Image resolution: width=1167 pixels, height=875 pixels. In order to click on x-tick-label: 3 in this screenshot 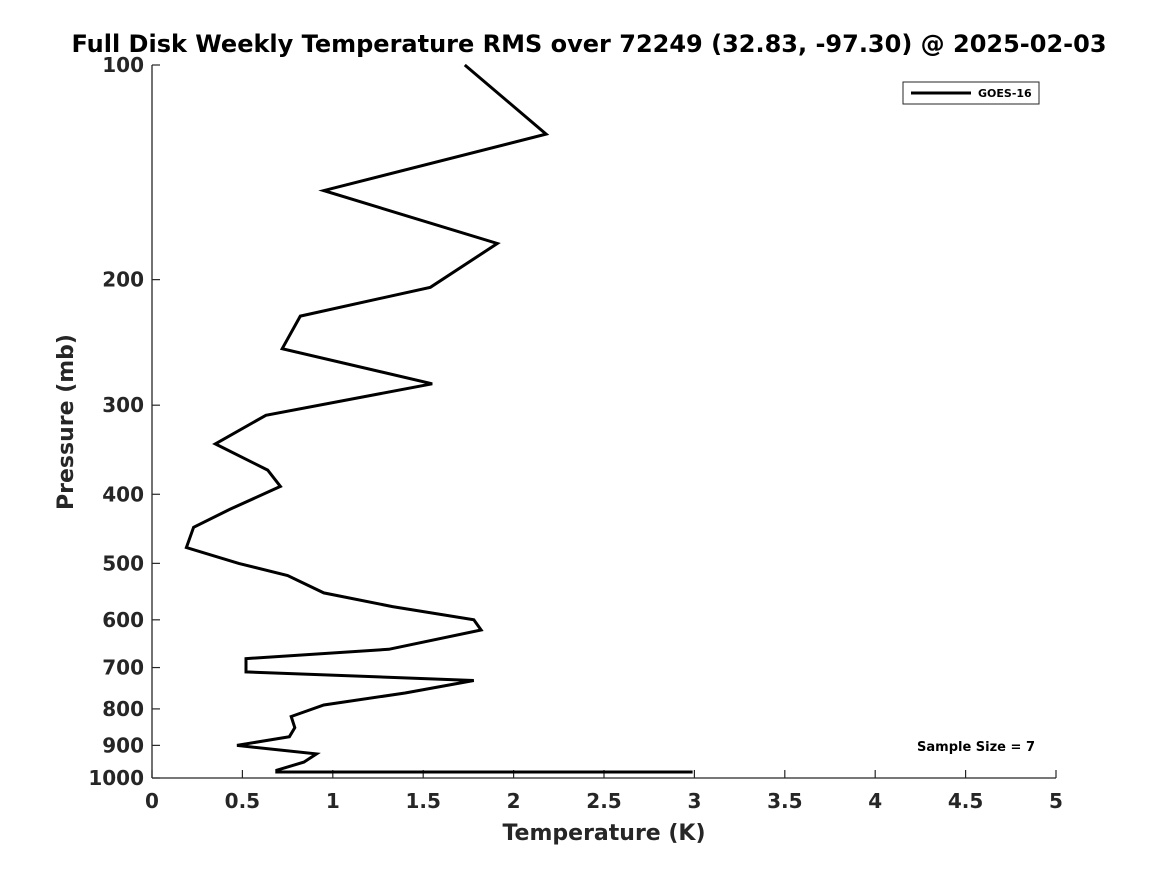, I will do `click(694, 801)`.